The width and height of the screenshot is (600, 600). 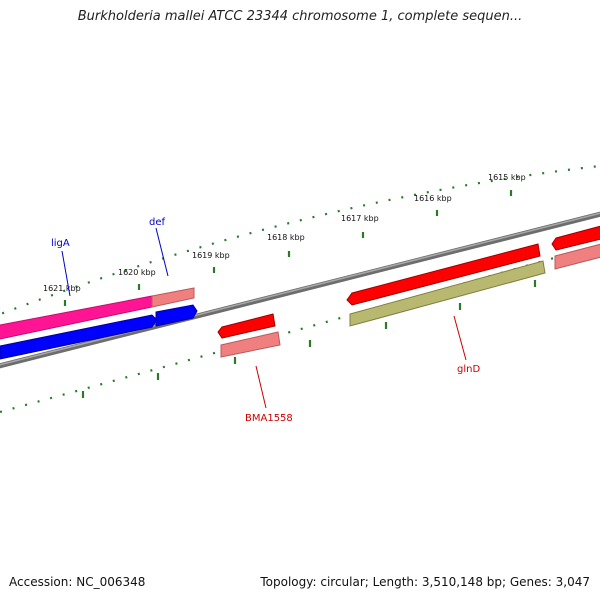 I want to click on leader-ligA, so click(x=66, y=273).